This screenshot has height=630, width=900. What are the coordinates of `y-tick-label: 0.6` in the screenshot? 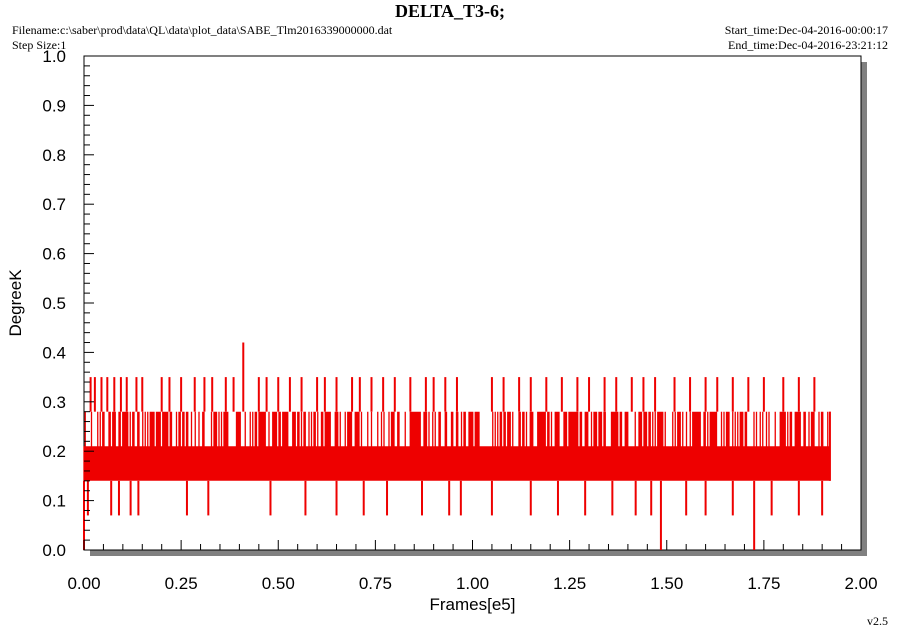 It's located at (54, 254).